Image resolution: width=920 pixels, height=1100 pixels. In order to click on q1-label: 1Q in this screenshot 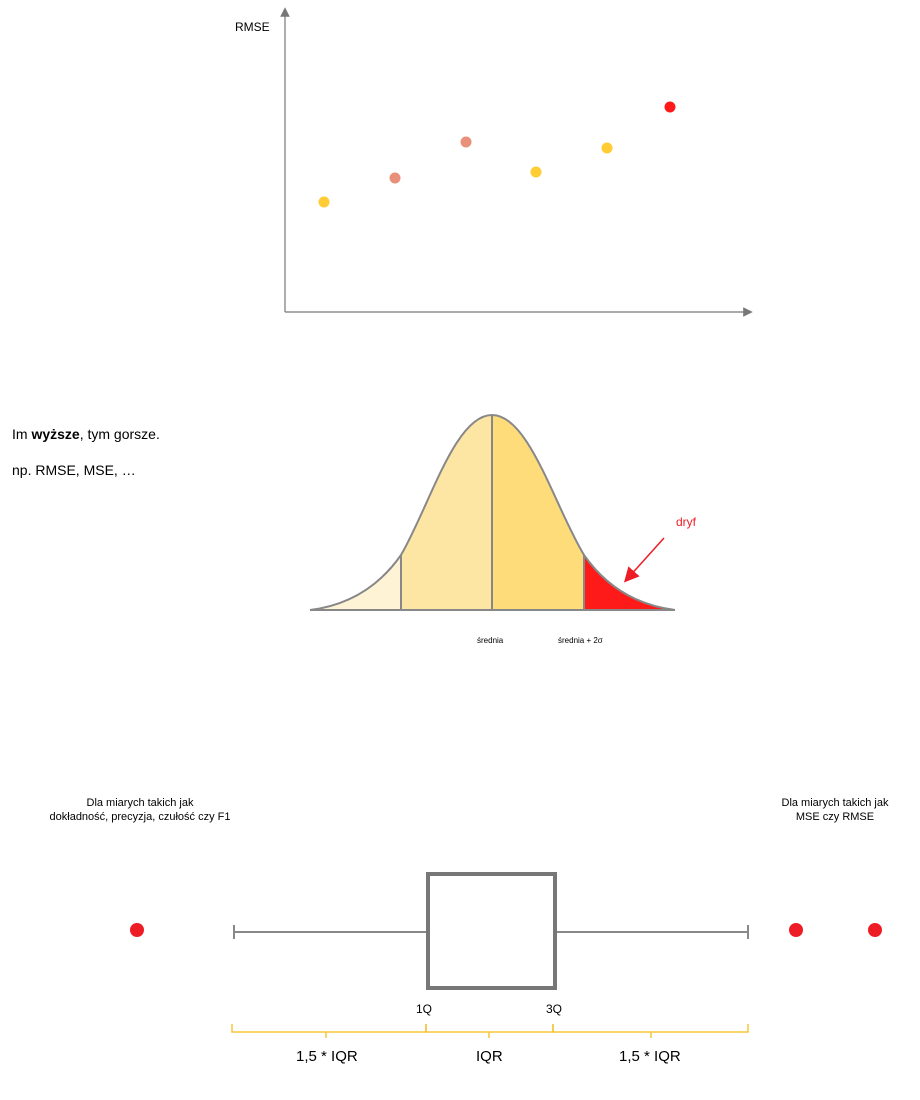, I will do `click(424, 1009)`.